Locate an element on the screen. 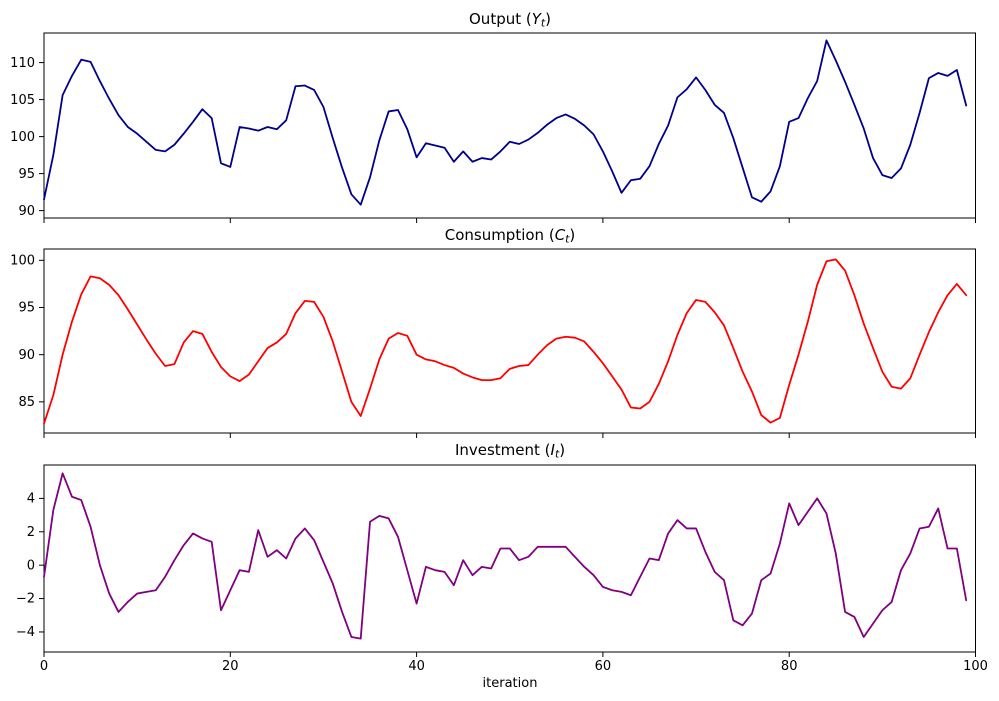 The width and height of the screenshot is (999, 701). output-title-prefix: Output ( is located at coordinates (500, 19).